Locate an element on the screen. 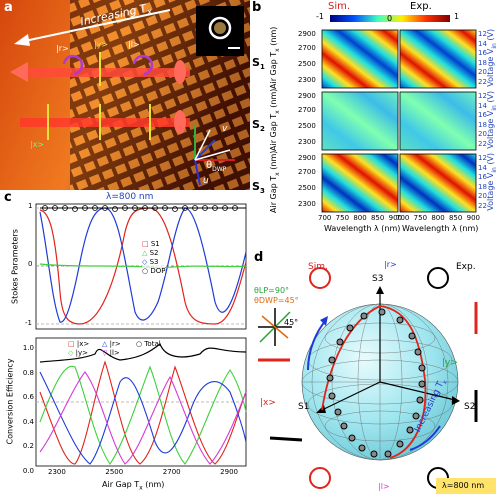 This screenshot has width=500, height=499. right-label-r1-sub: in is located at coordinates (494, 46).